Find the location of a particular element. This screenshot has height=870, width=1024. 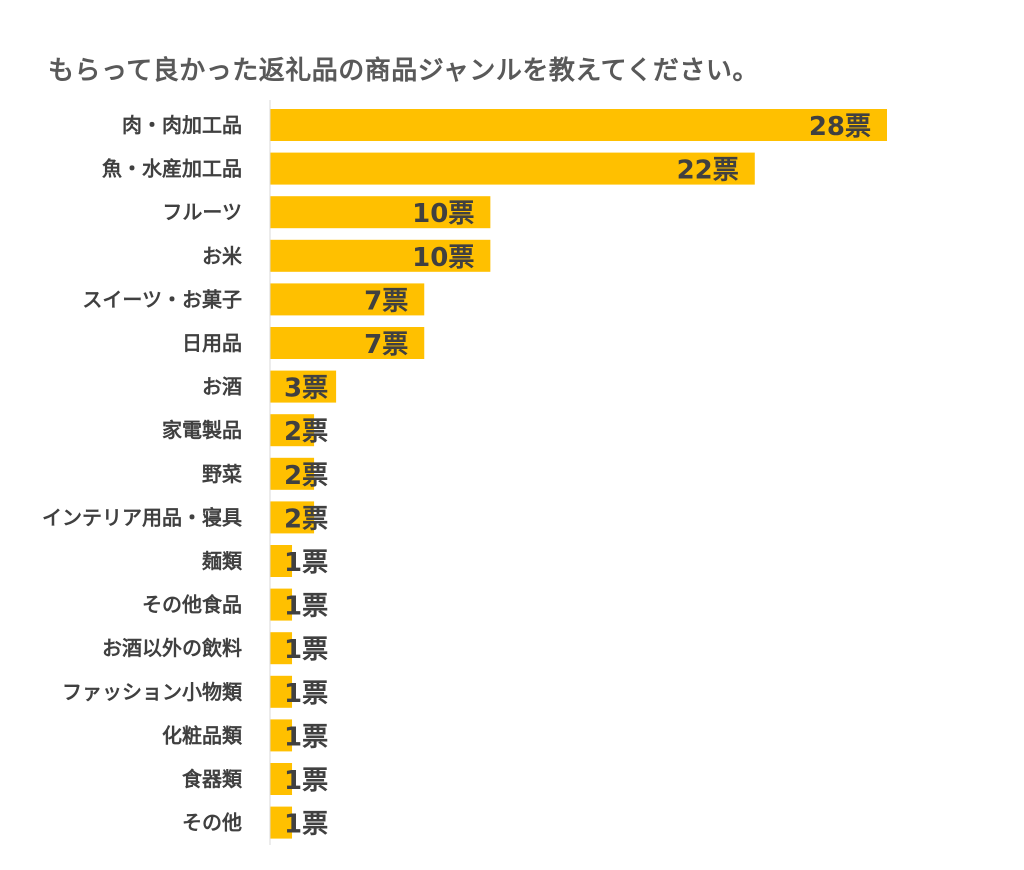

category-label: 日用品 is located at coordinates (212, 343).